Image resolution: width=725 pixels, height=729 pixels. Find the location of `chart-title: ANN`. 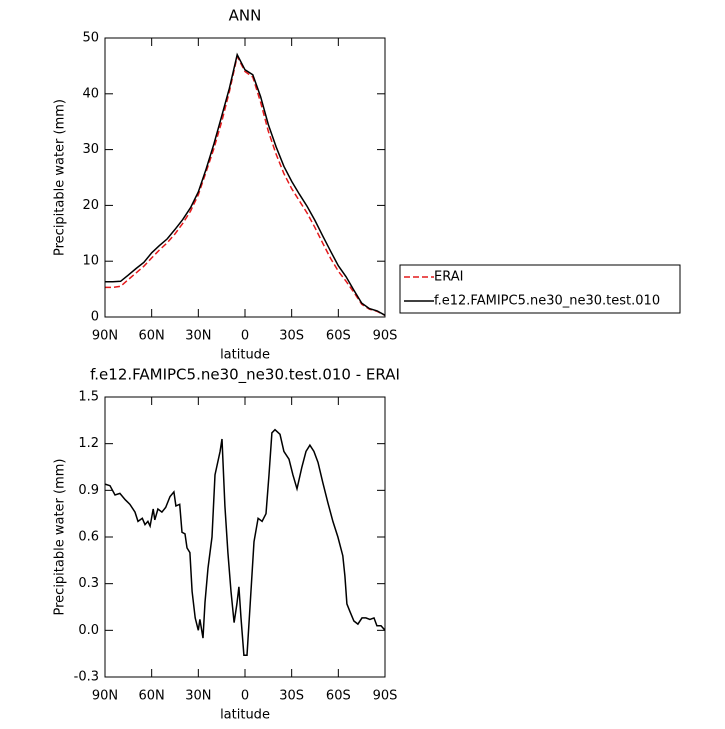

chart-title: ANN is located at coordinates (245, 16).